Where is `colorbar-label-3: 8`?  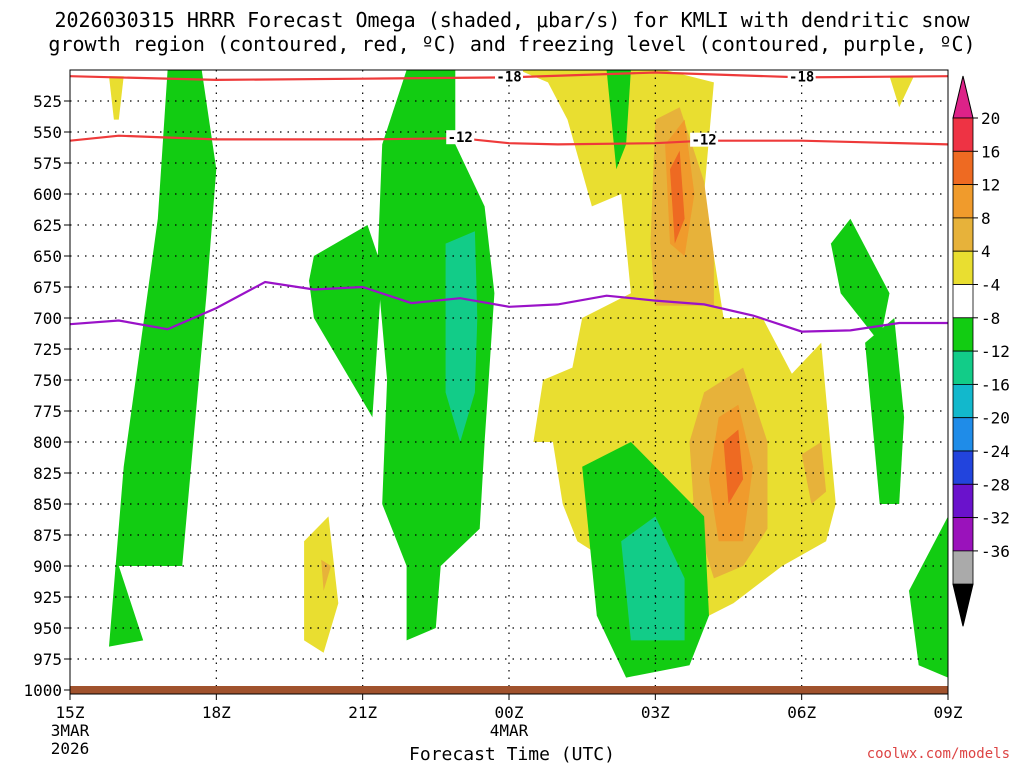
colorbar-label-3: 8 is located at coordinates (986, 218).